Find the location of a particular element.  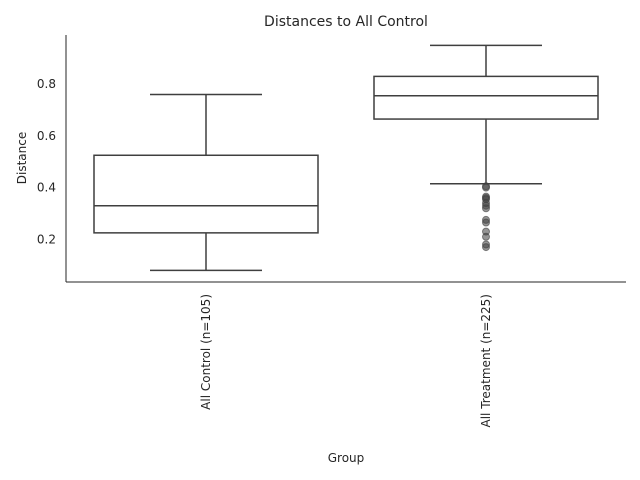

y-tick-label: 0.4 is located at coordinates (46, 188).